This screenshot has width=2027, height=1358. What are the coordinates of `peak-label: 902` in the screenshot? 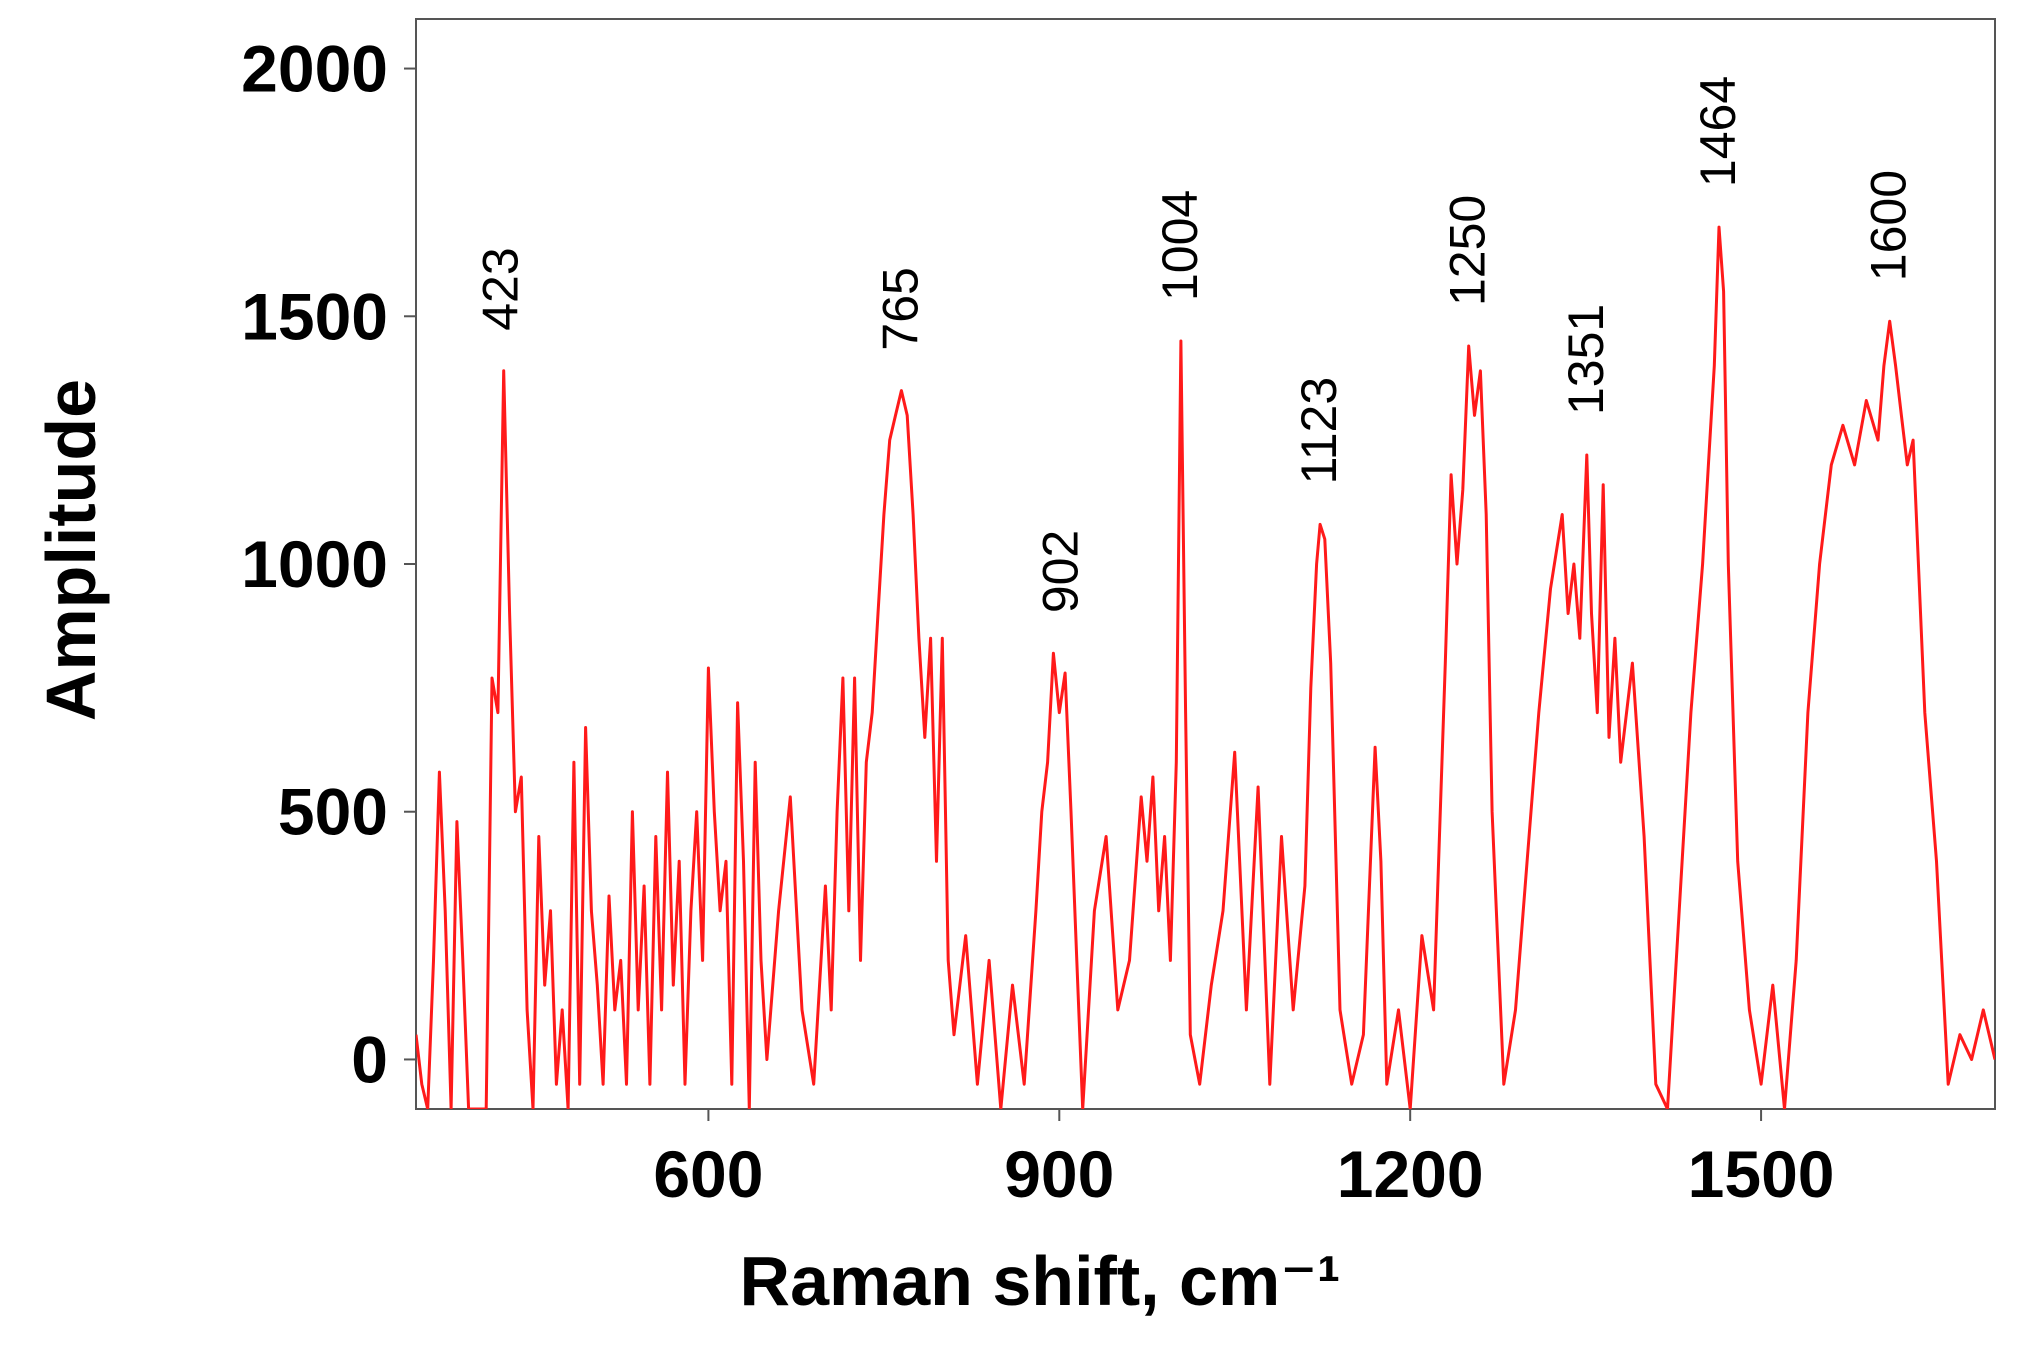 It's located at (1061, 571).